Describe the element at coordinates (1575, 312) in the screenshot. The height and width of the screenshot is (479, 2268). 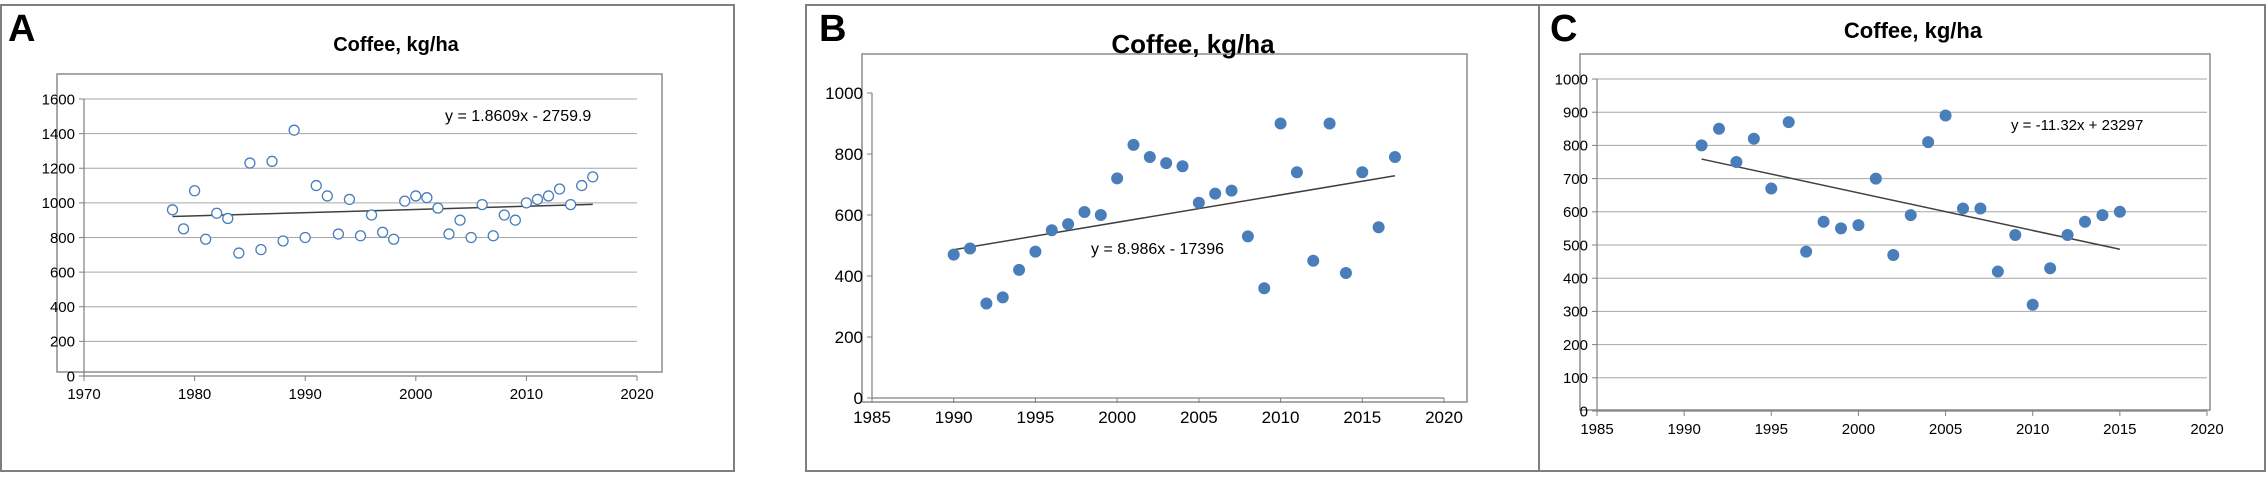
I see `y-tick-label: 300` at that location.